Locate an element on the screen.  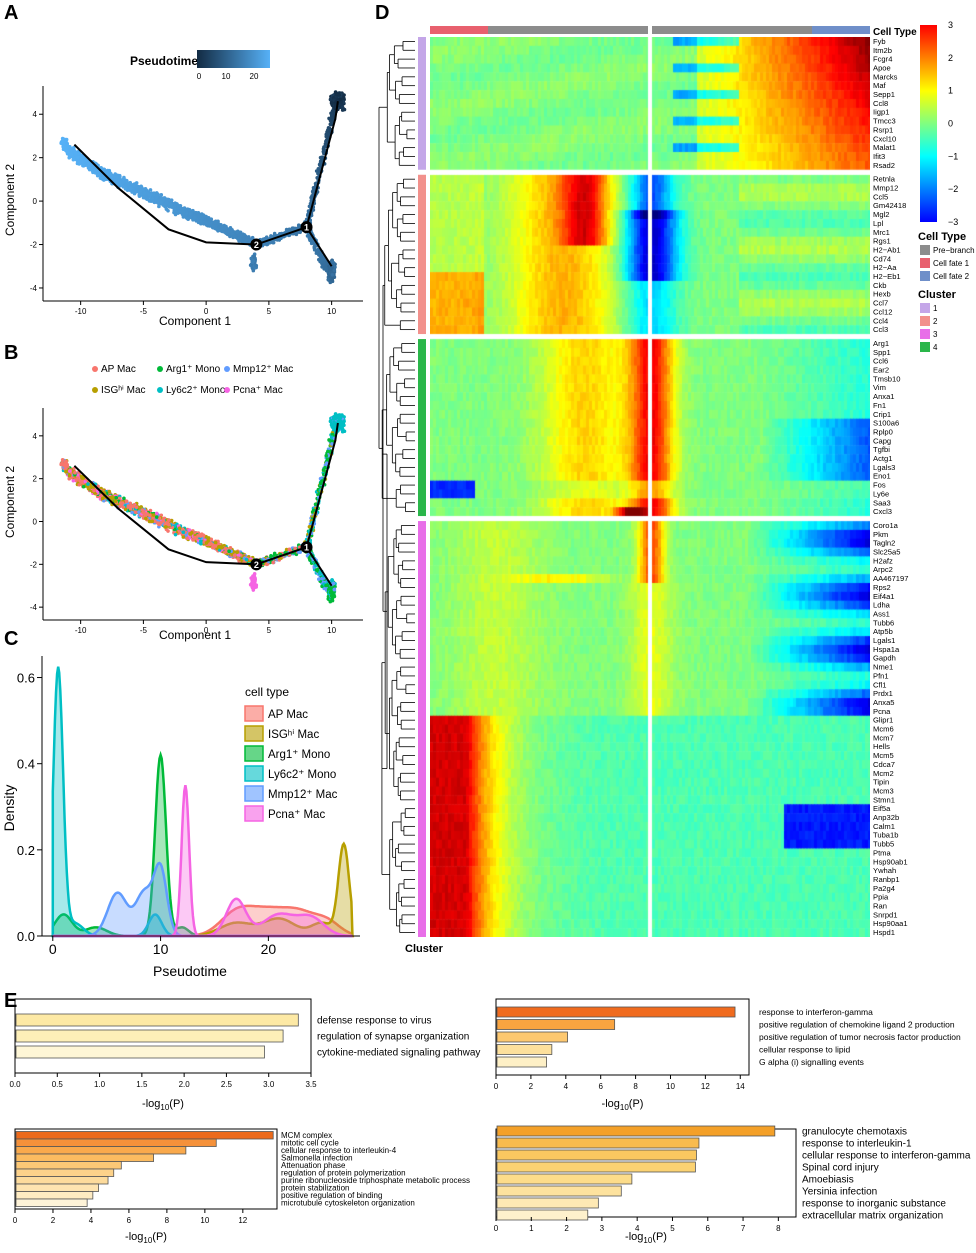
legend-label: Pcna⁺ Mac is located at coordinates (258, 390).